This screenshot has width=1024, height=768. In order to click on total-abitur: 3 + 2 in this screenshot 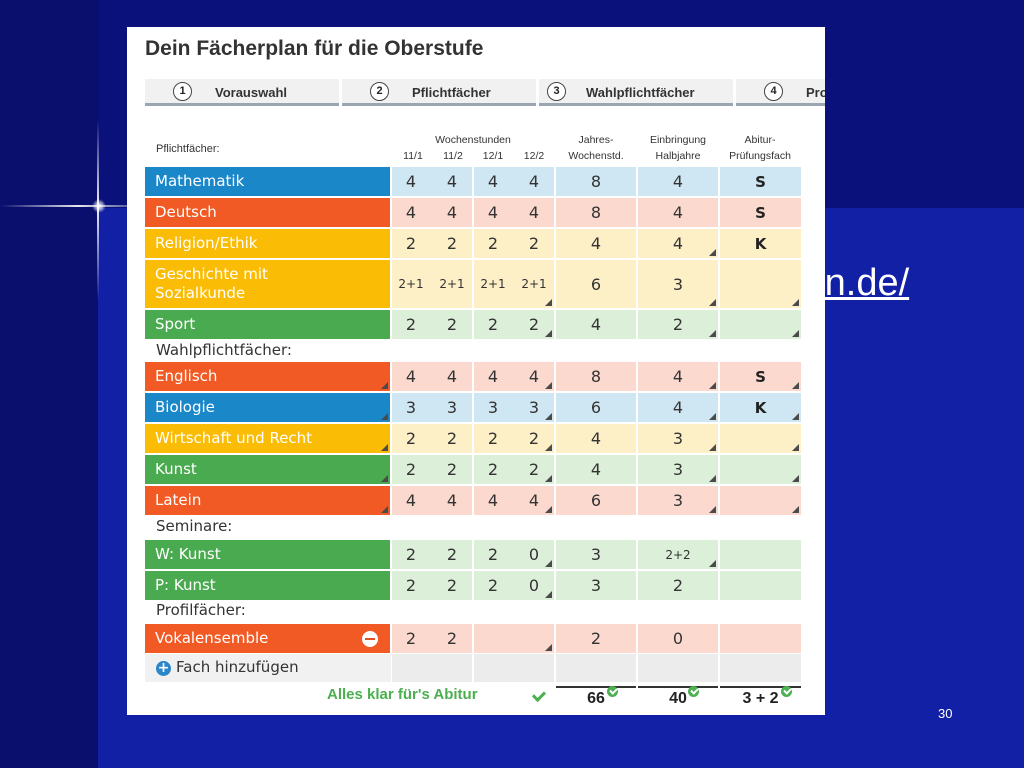, I will do `click(760, 697)`.